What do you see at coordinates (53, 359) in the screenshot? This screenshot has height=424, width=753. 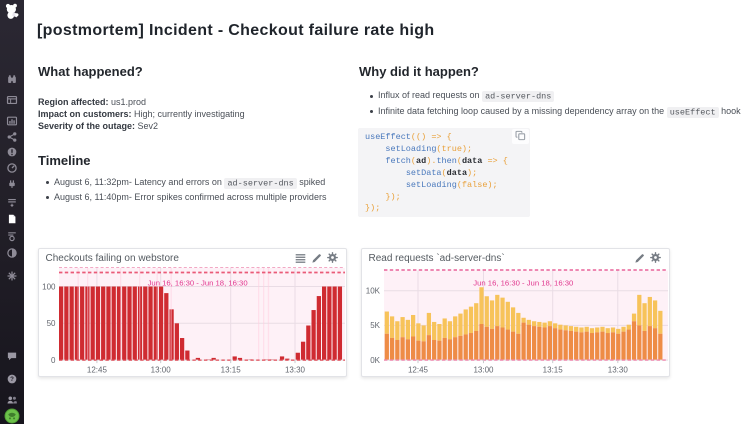 I see `svg-text: 0` at bounding box center [53, 359].